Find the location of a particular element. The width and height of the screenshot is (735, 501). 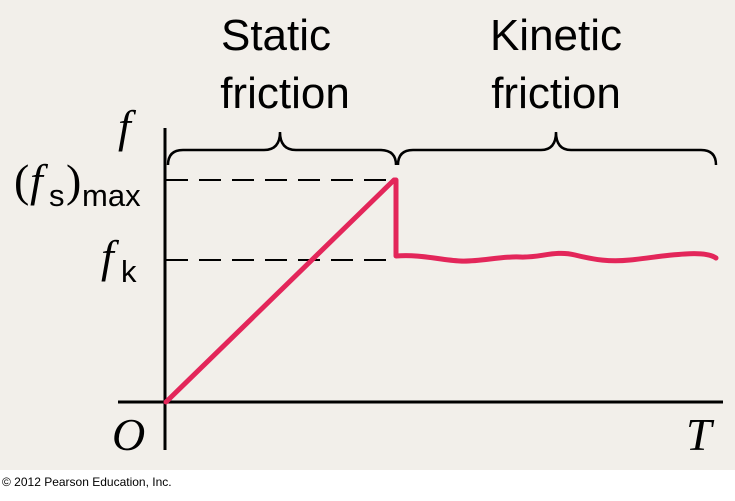

static-label-line2: friction is located at coordinates (285, 93).